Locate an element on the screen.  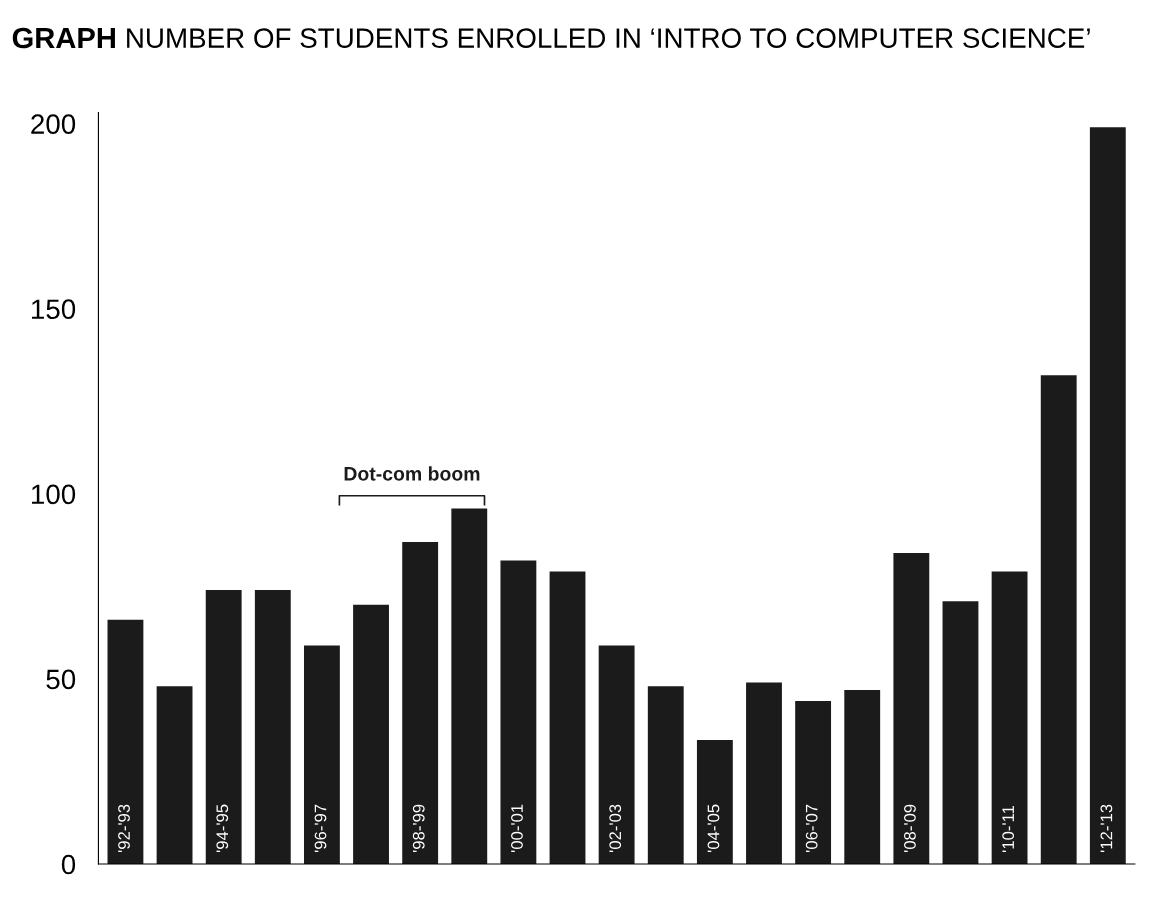
y-tick-label: 200 is located at coordinates (53, 124).